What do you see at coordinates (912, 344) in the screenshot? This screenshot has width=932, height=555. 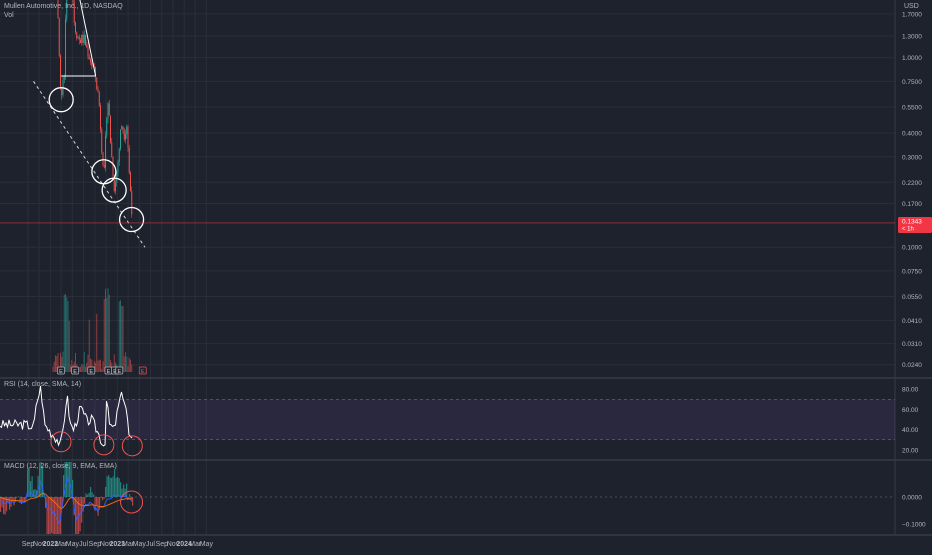 I see `price-tick-label: 0.0310` at bounding box center [912, 344].